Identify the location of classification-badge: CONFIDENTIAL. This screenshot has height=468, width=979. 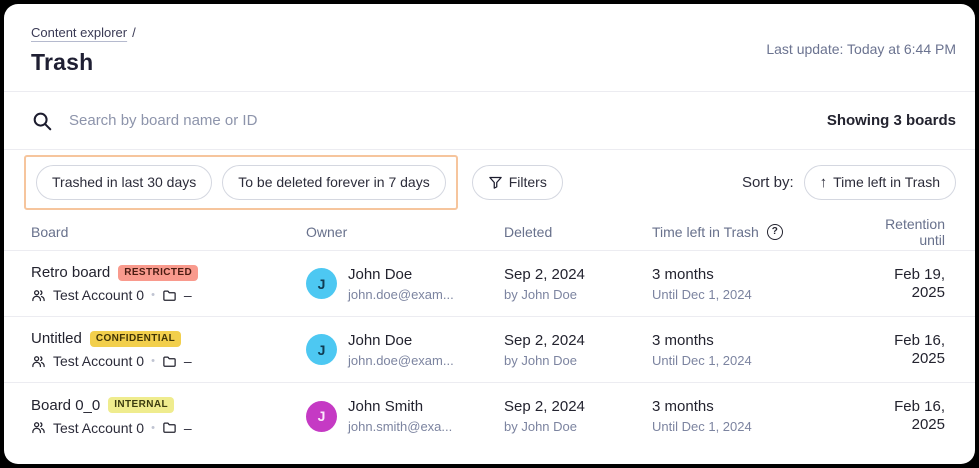
(135, 338).